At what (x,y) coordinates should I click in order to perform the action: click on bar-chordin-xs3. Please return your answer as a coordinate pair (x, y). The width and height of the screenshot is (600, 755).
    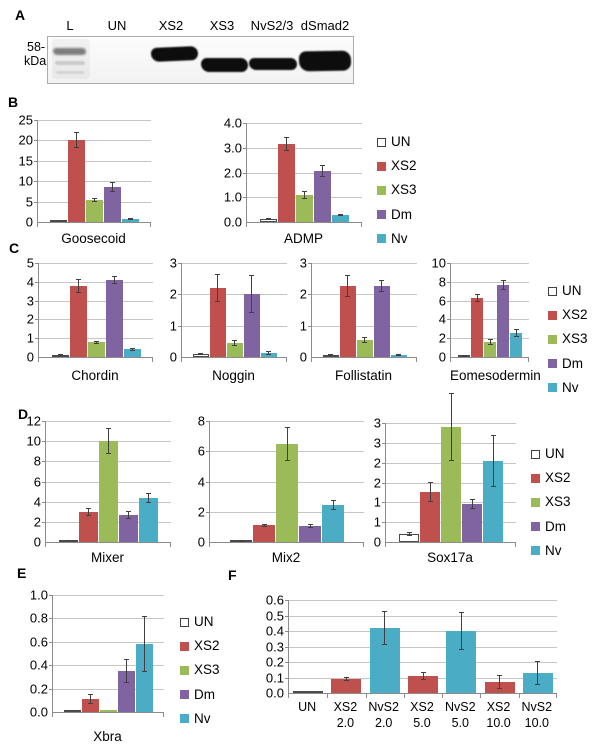
    Looking at the image, I should click on (96, 349).